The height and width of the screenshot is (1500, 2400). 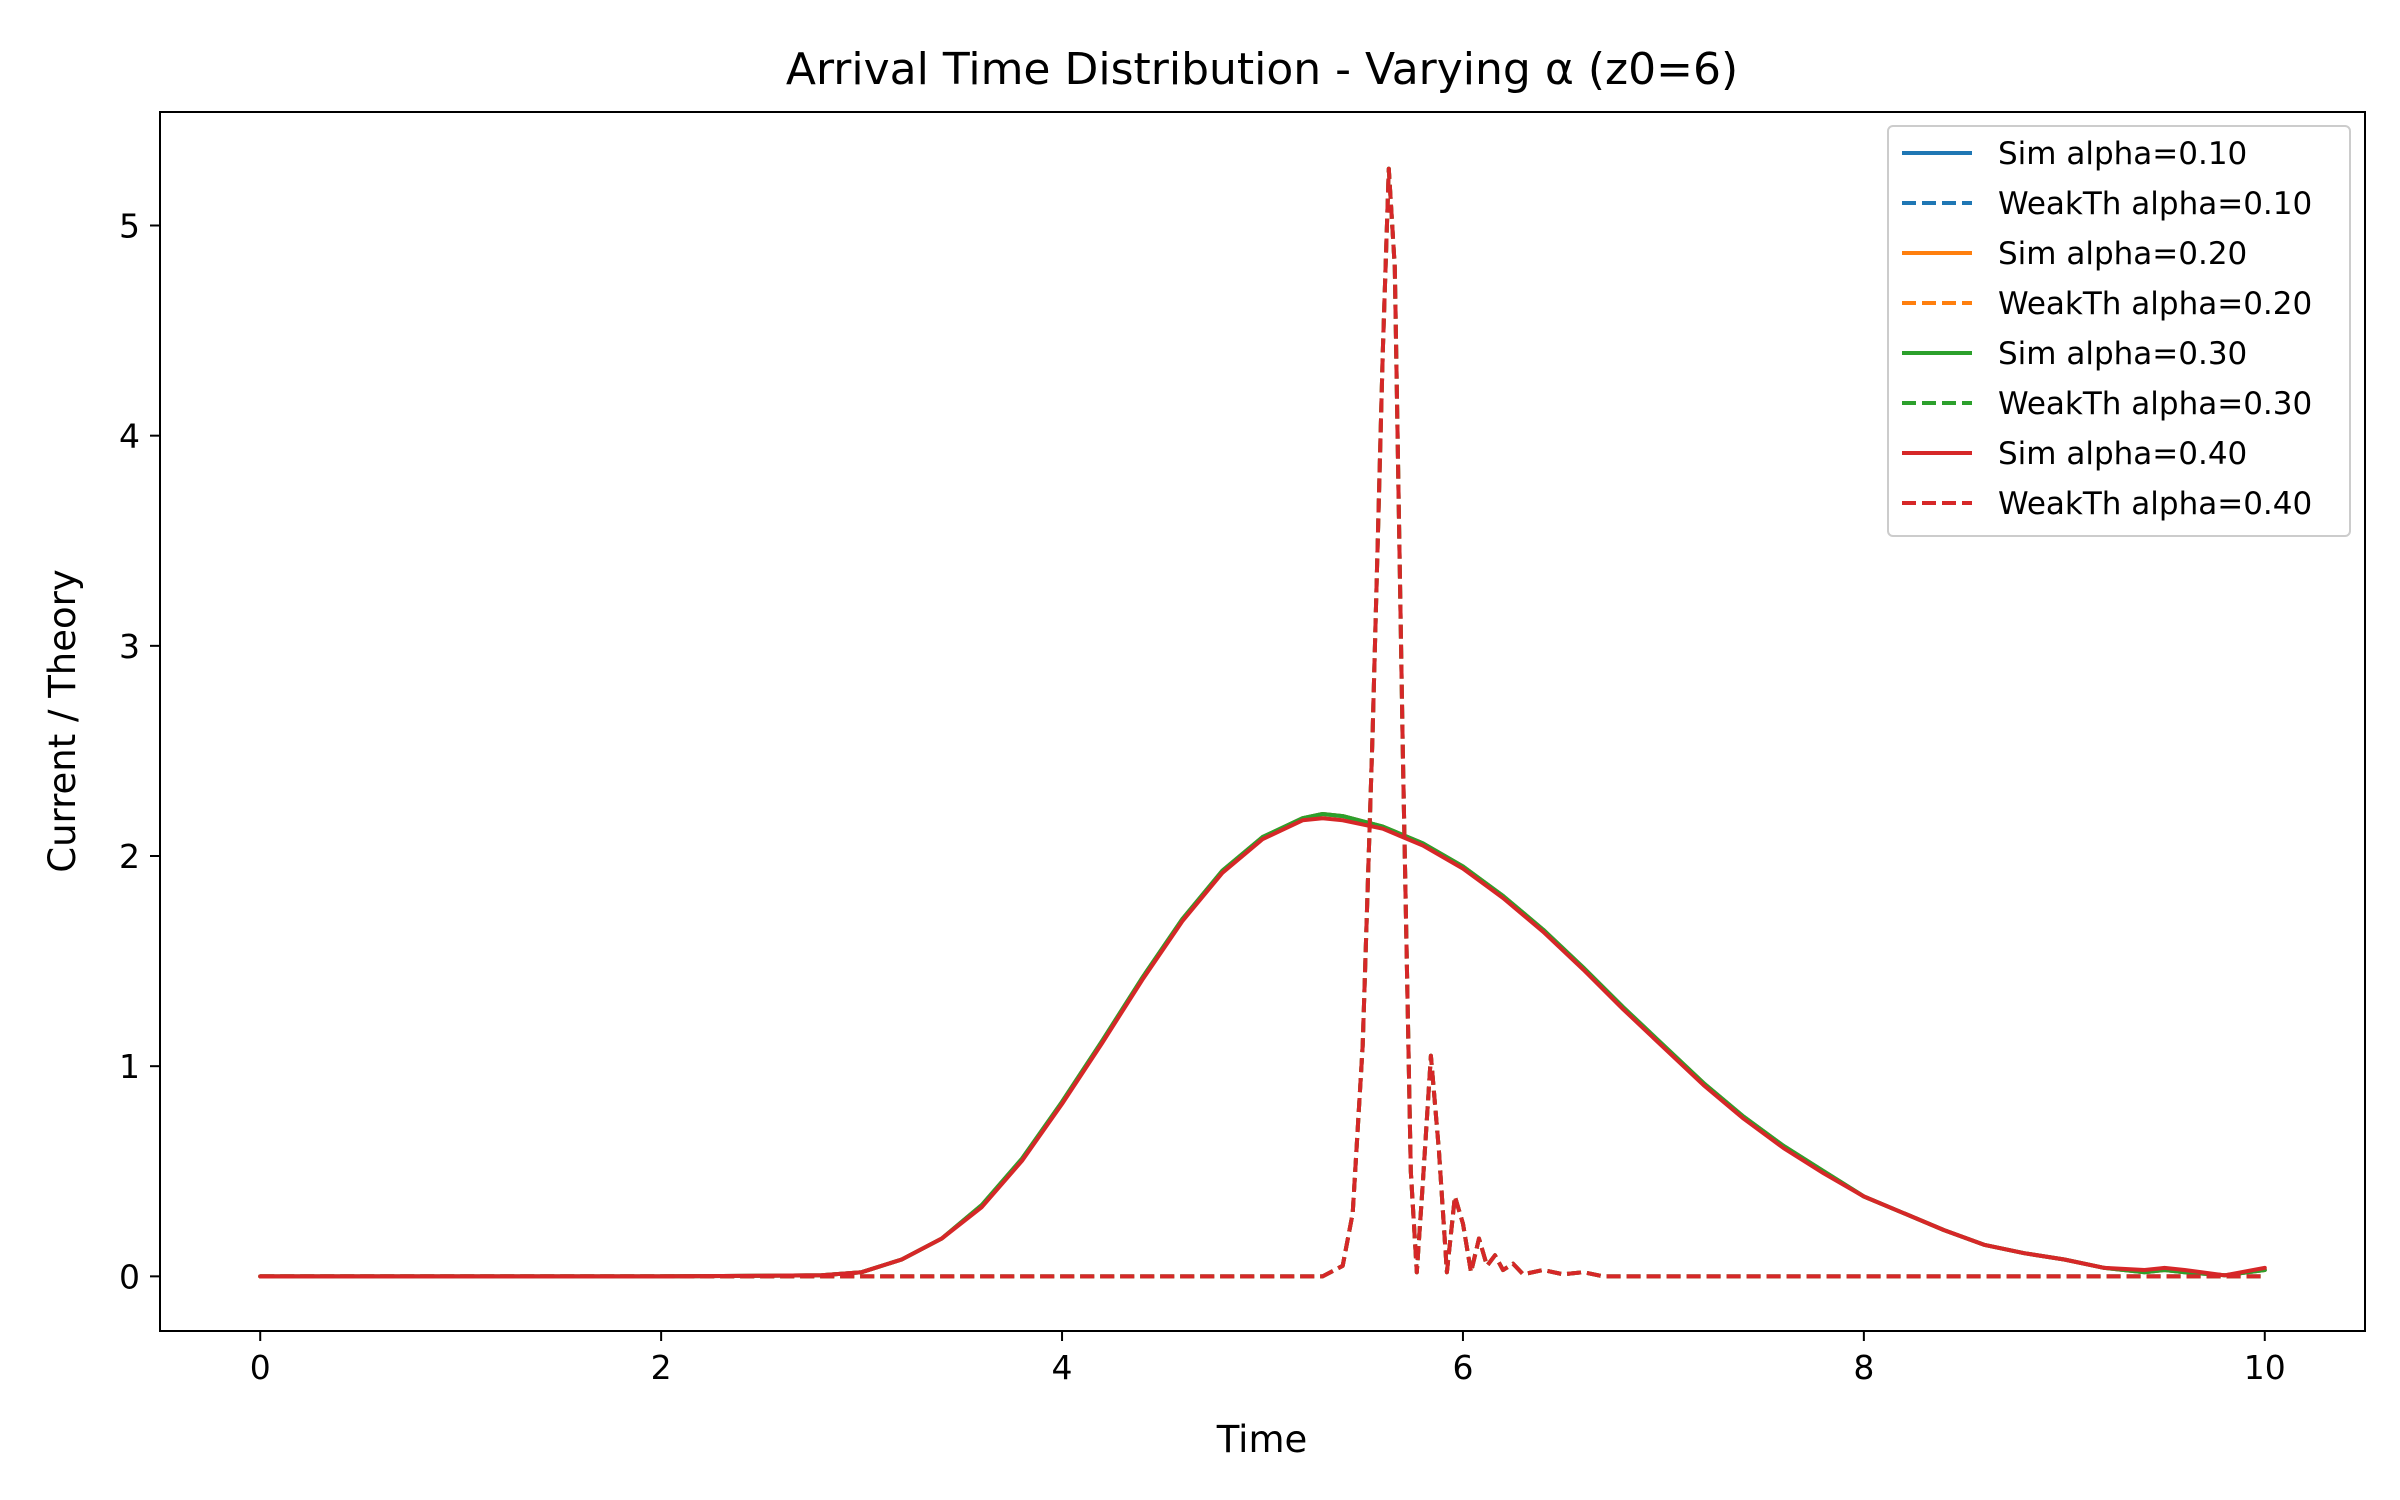 I want to click on x-tick-label-1: 2, so click(x=661, y=1367).